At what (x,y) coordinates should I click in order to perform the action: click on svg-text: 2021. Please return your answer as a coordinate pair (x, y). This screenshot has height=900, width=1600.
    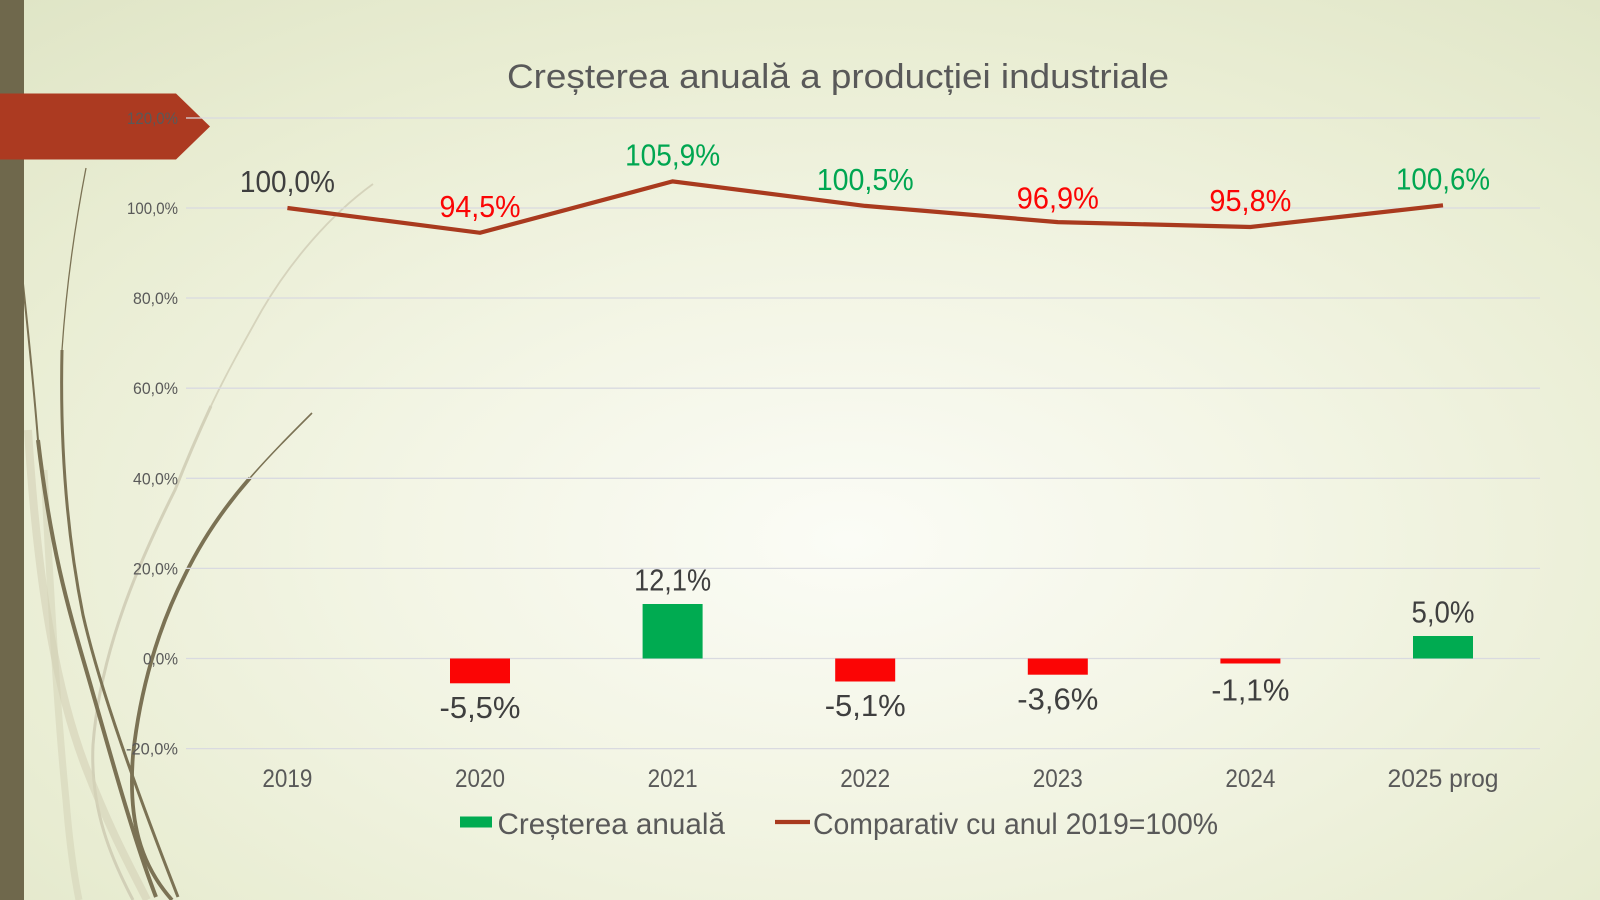
    Looking at the image, I should click on (673, 779).